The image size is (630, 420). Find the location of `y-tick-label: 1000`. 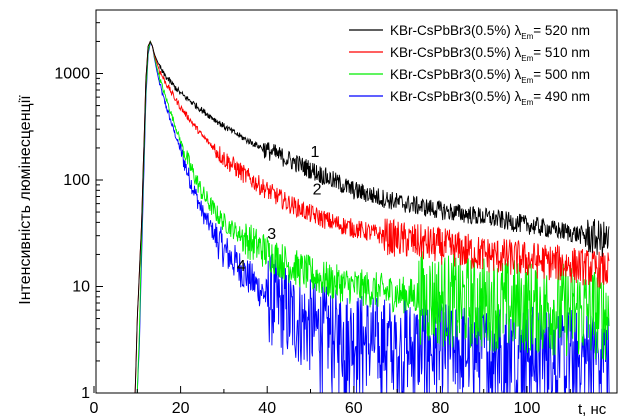

y-tick-label: 1000 is located at coordinates (72, 74).